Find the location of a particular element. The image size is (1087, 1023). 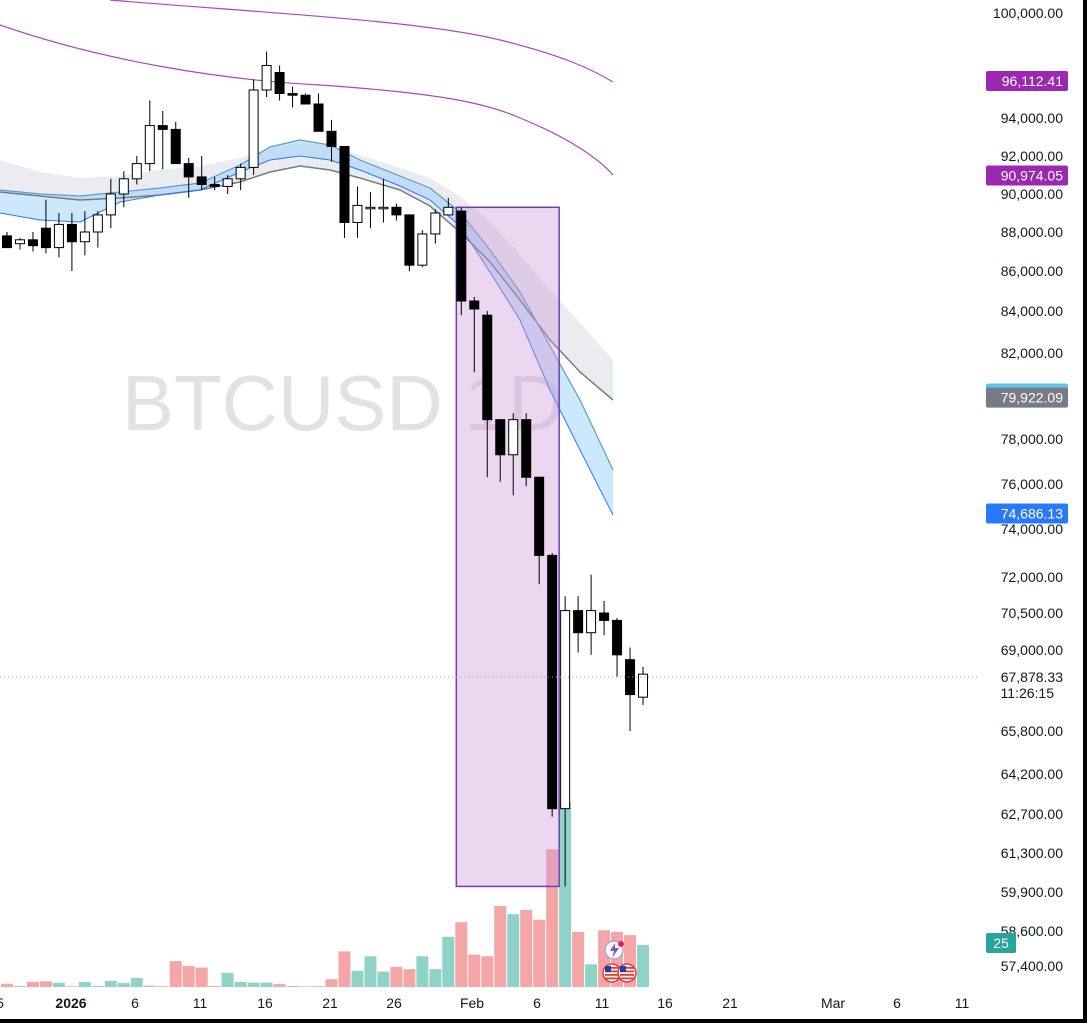

price-badge-text: 74,686.13 is located at coordinates (1032, 514).